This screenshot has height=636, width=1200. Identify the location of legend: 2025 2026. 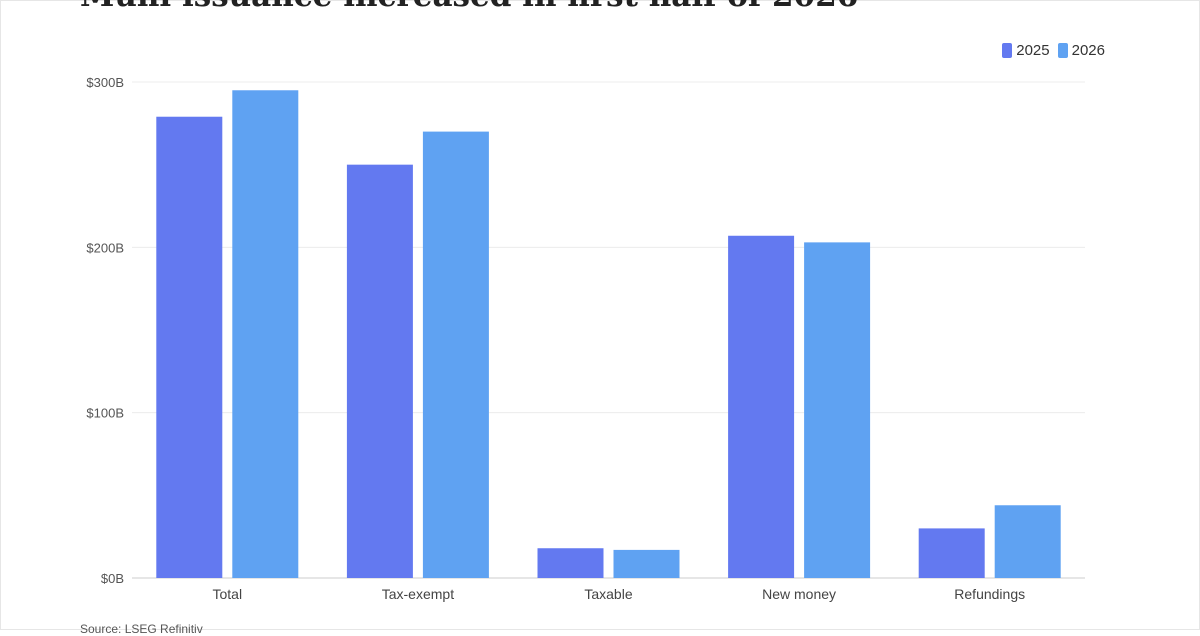
(1053, 50).